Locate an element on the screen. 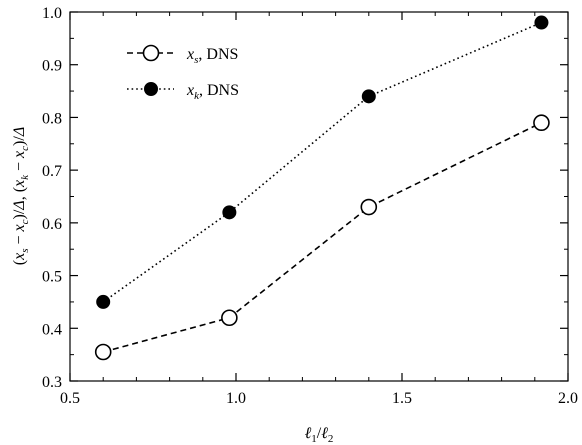 The height and width of the screenshot is (445, 582). y-tick-label: 0.3 is located at coordinates (52, 382).